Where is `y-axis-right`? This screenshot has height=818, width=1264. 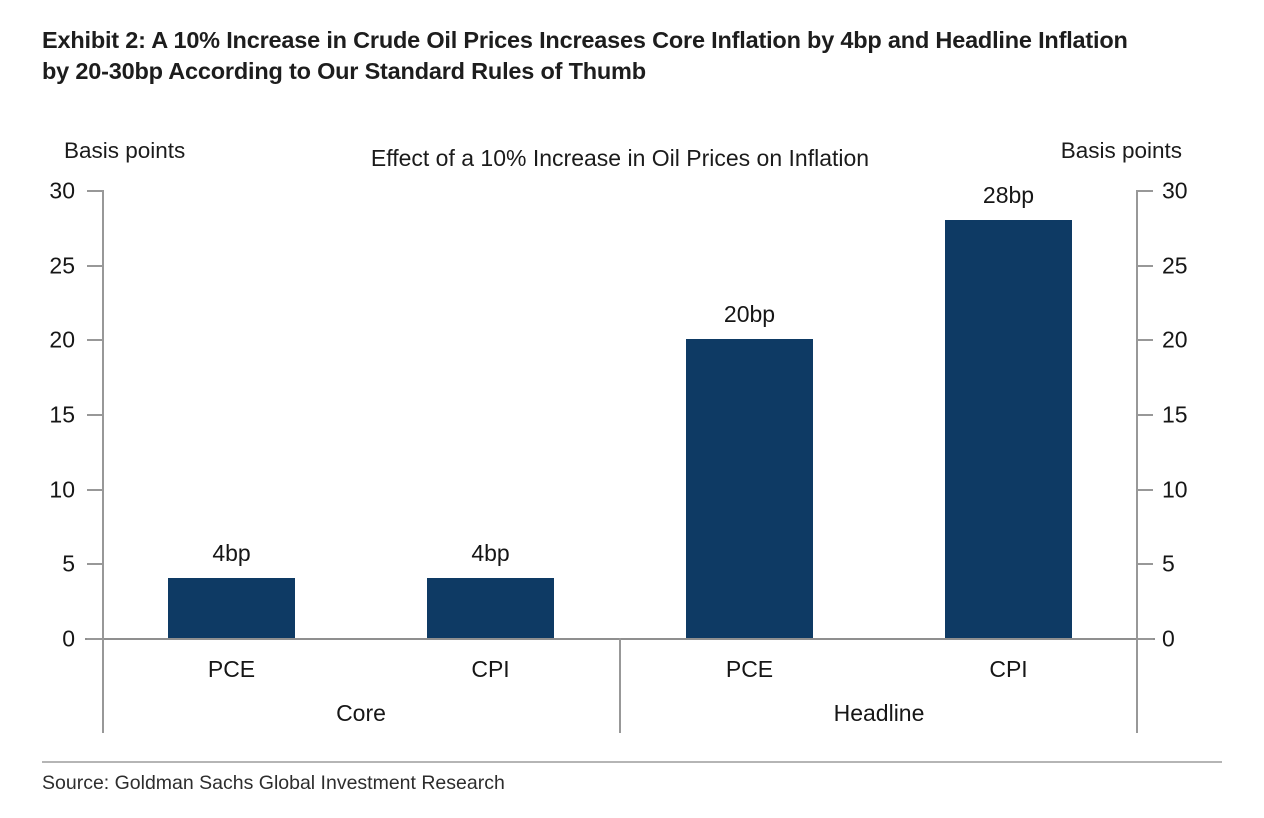
y-axis-right is located at coordinates (1137, 461).